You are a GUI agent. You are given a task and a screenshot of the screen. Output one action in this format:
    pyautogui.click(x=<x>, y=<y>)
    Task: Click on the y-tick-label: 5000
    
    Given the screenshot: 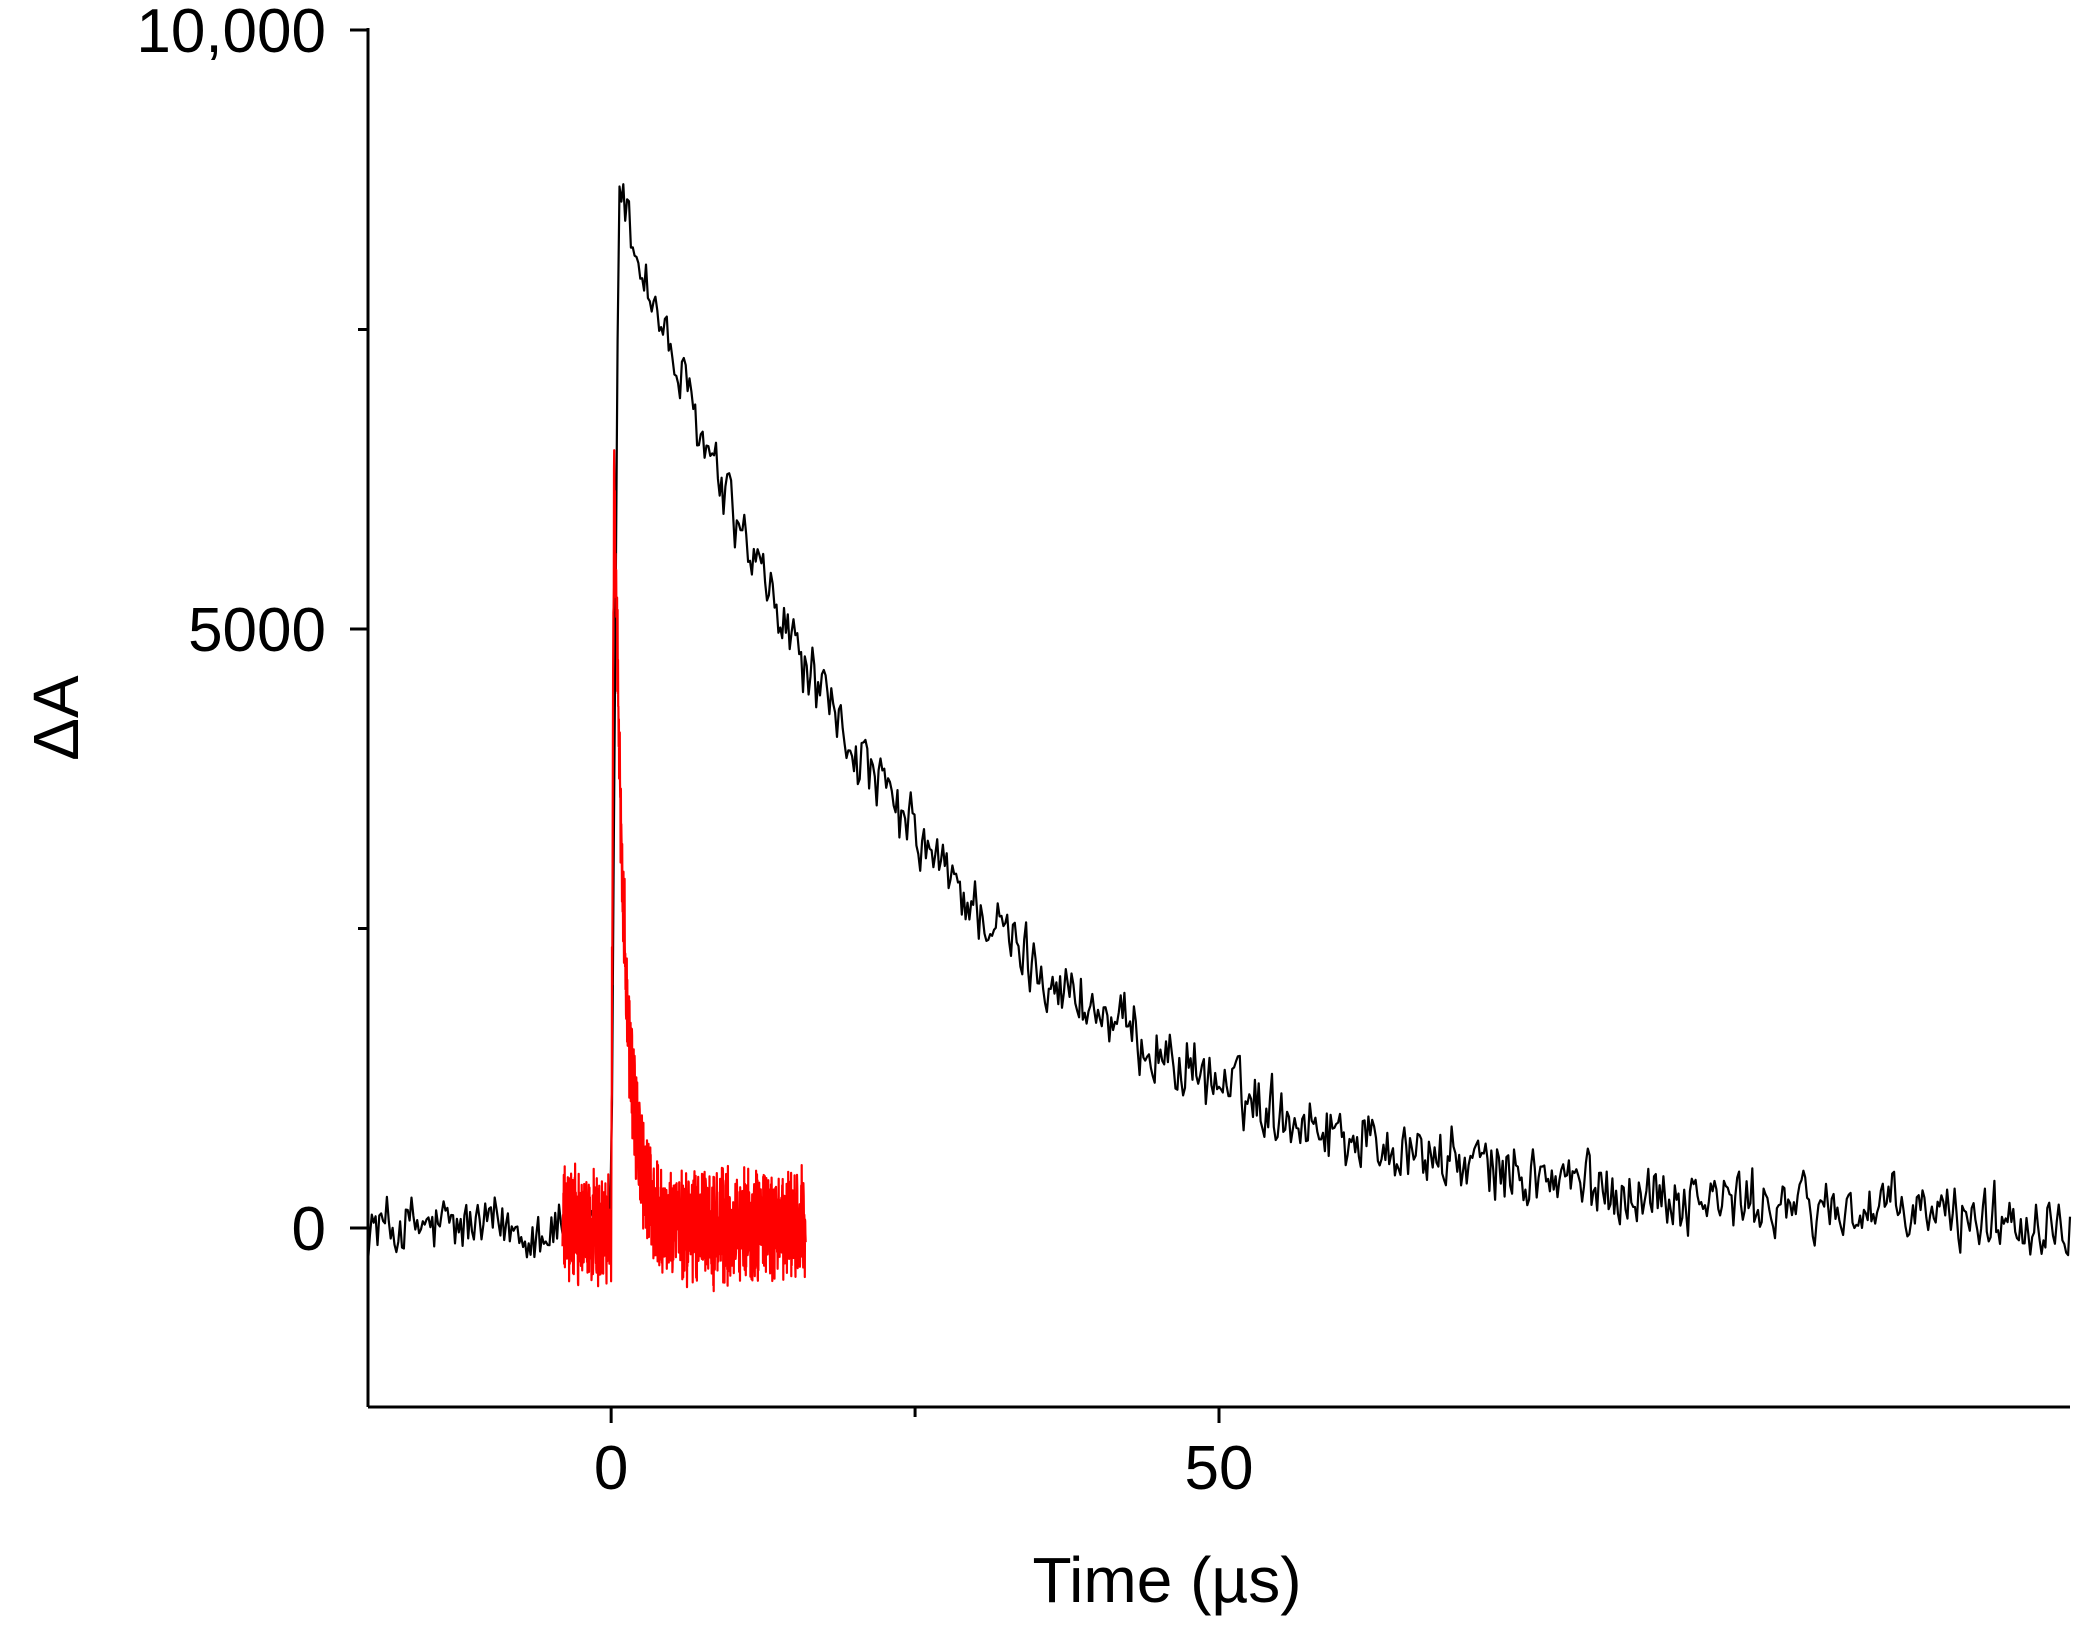 What is the action you would take?
    pyautogui.click(x=257, y=630)
    